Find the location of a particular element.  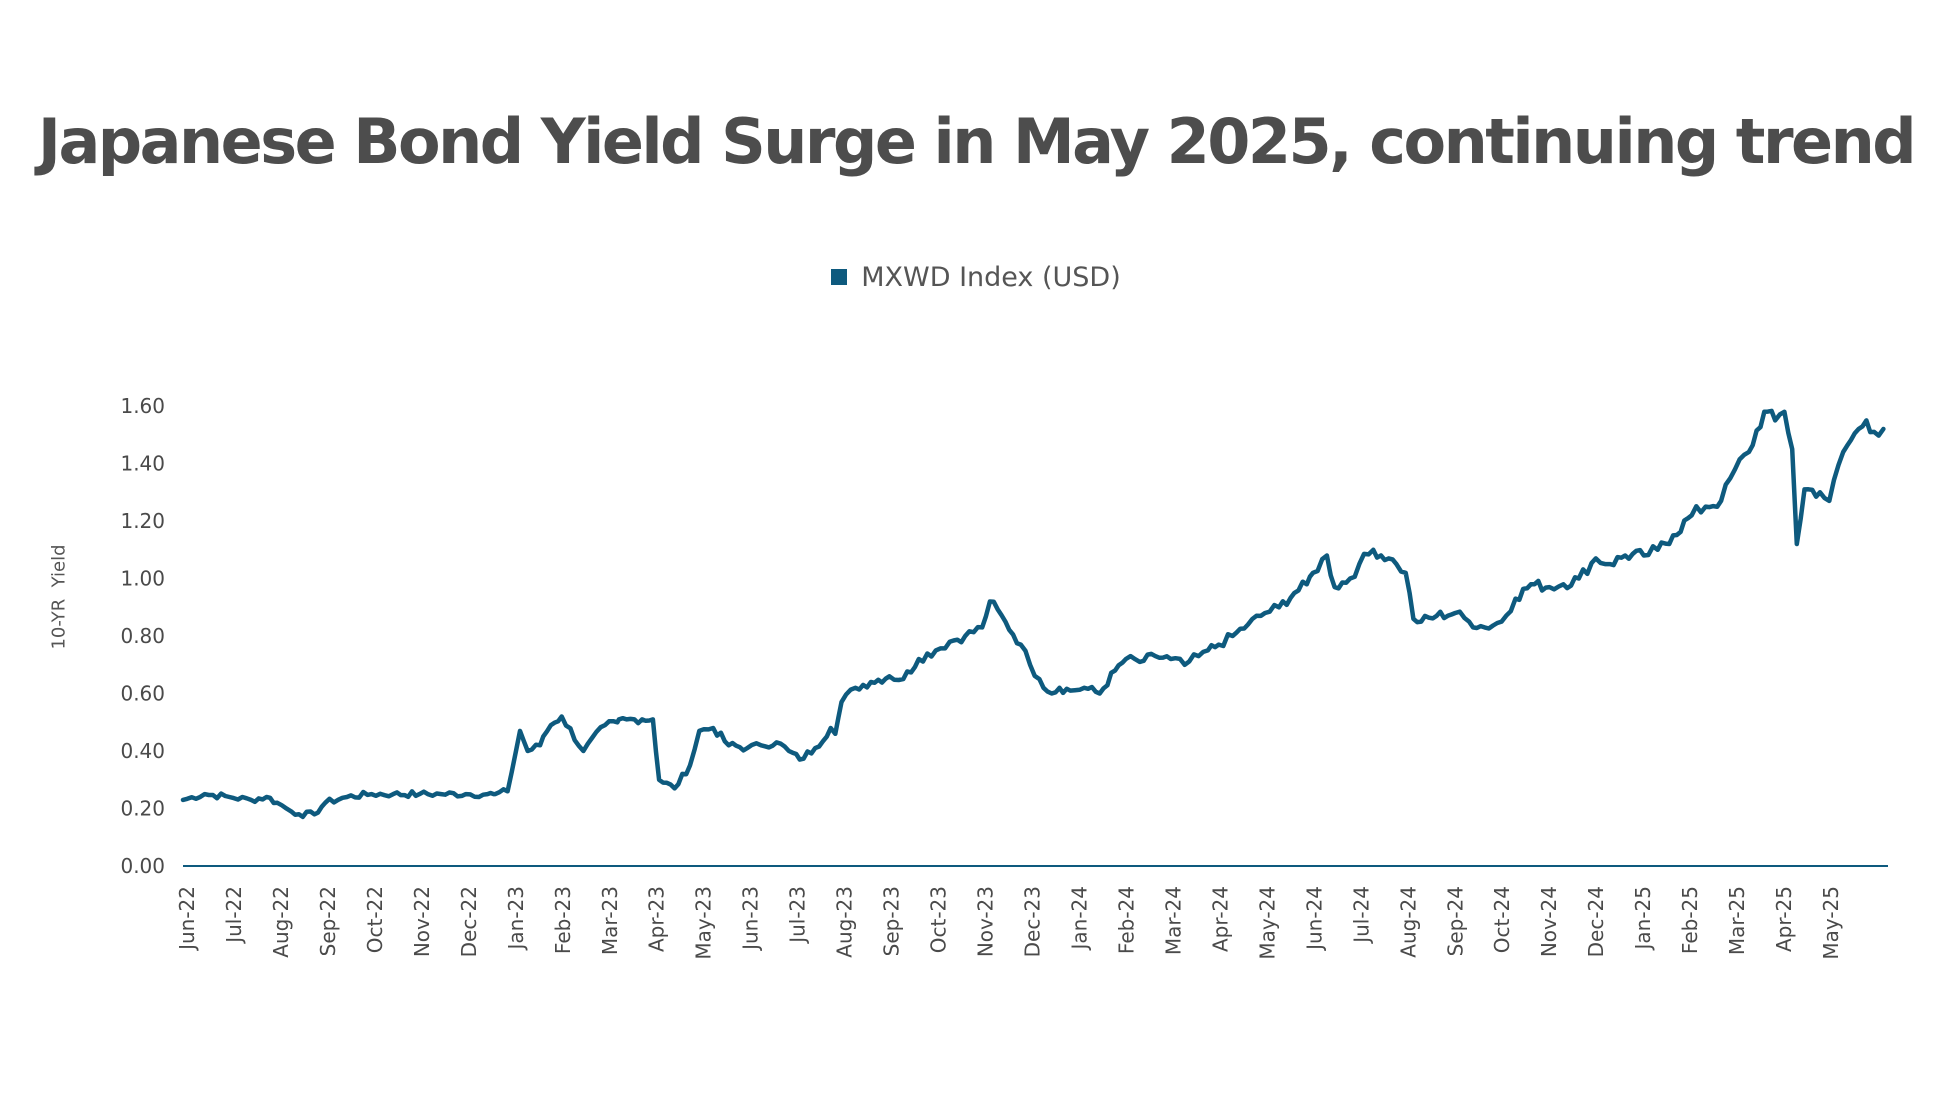

x-tick-label: Nov-22 is located at coordinates (422, 921).